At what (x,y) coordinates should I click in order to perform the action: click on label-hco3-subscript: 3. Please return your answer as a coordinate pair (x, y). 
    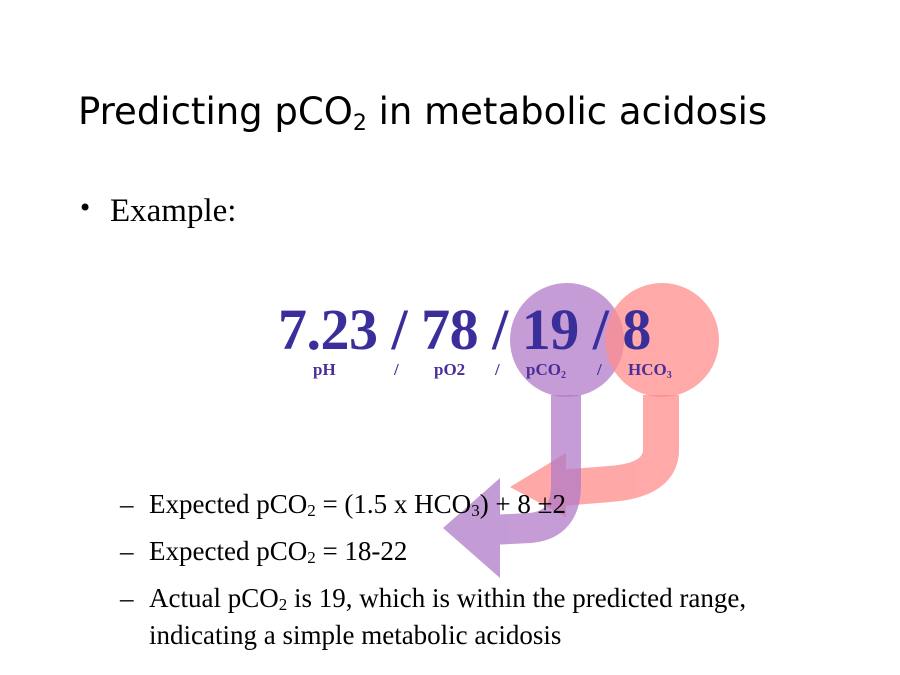
    Looking at the image, I should click on (669, 375).